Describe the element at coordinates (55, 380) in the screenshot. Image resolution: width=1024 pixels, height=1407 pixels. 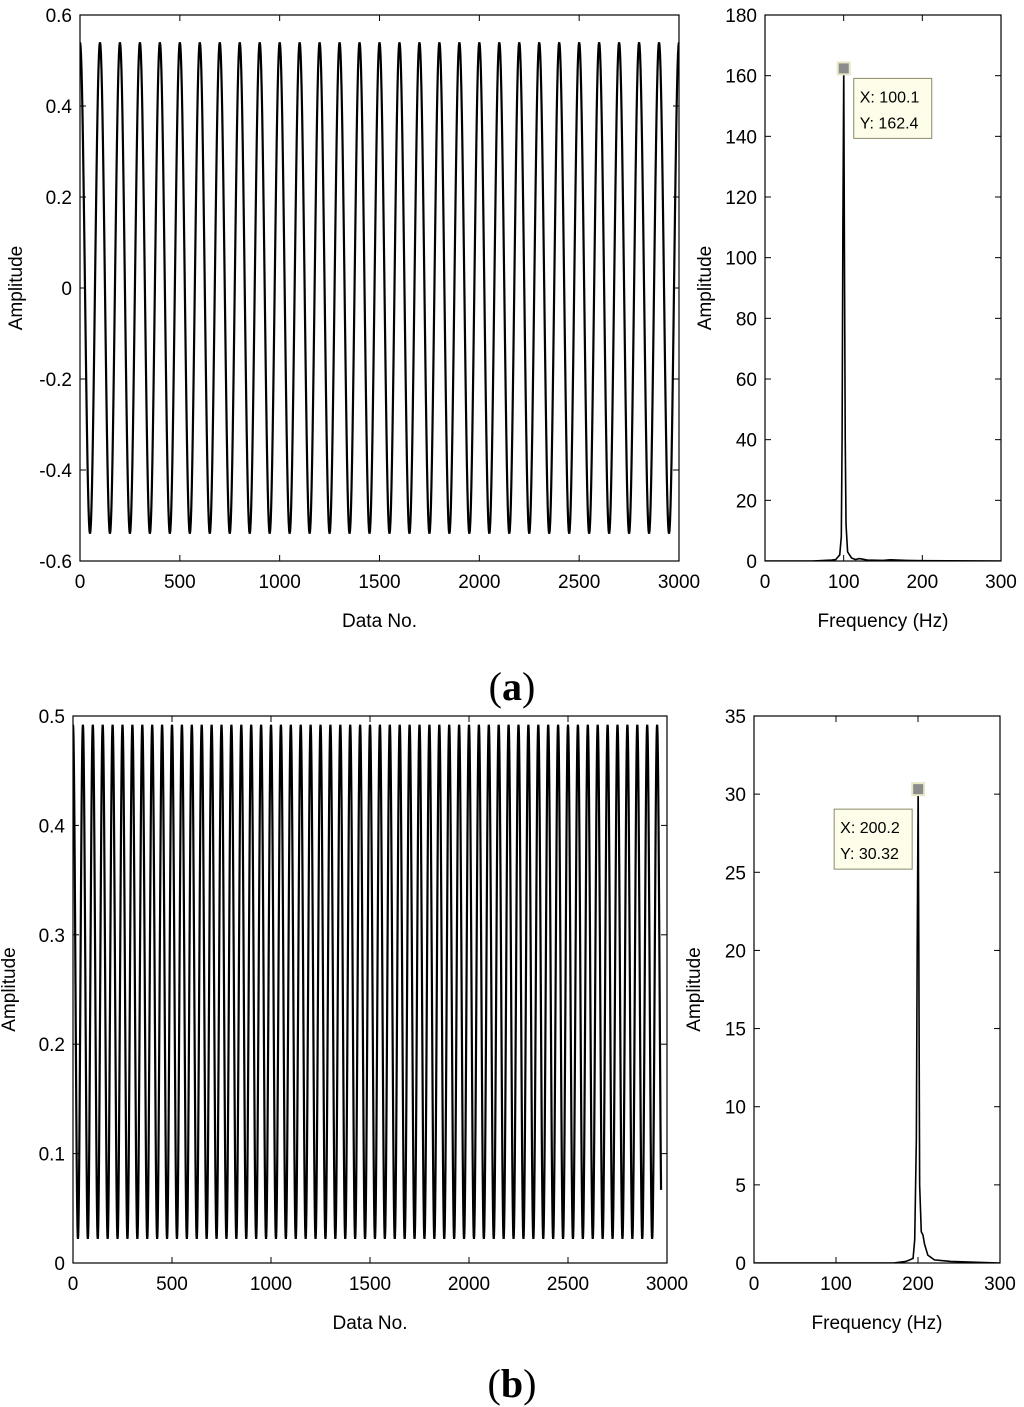
I see `y-tick-label: -0.2` at that location.